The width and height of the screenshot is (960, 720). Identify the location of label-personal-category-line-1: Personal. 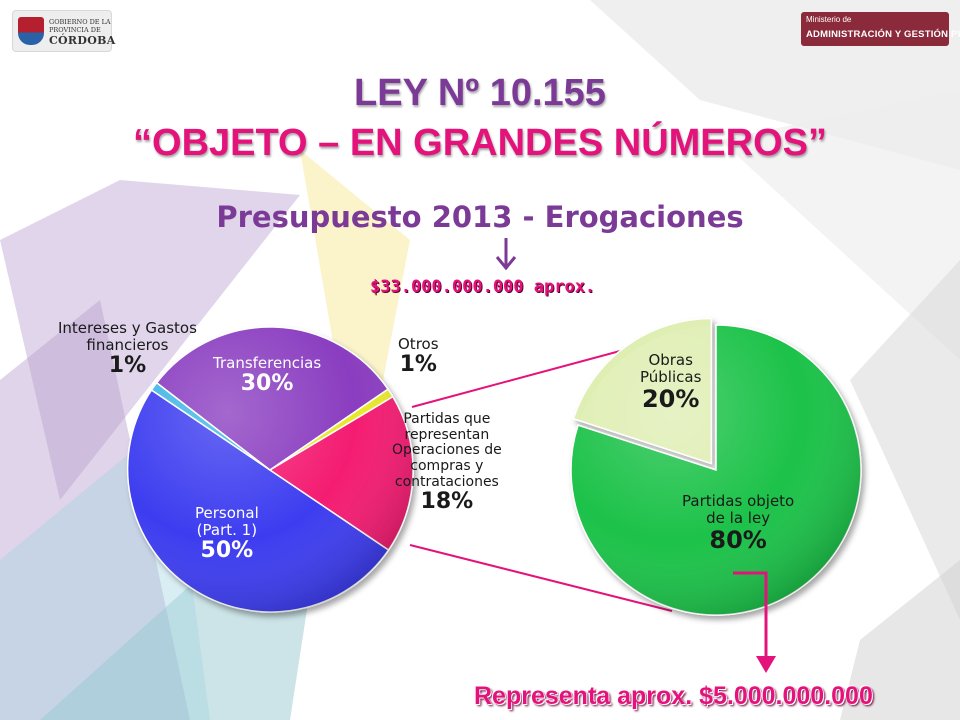
(227, 513).